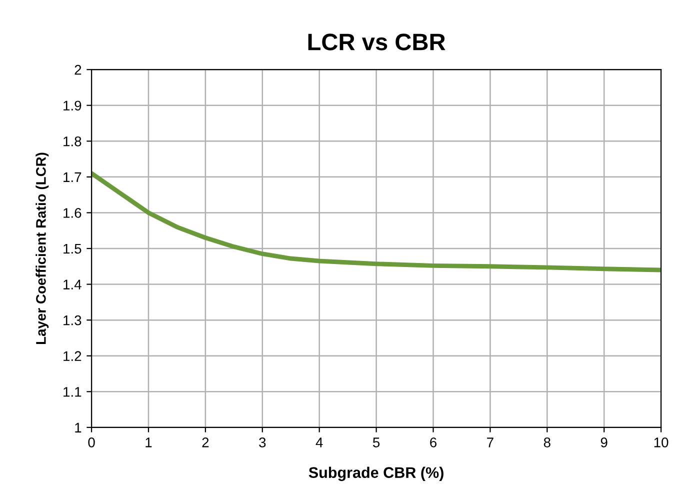 The width and height of the screenshot is (678, 497). What do you see at coordinates (73, 249) in the screenshot?
I see `y-tick-label: 1.5` at bounding box center [73, 249].